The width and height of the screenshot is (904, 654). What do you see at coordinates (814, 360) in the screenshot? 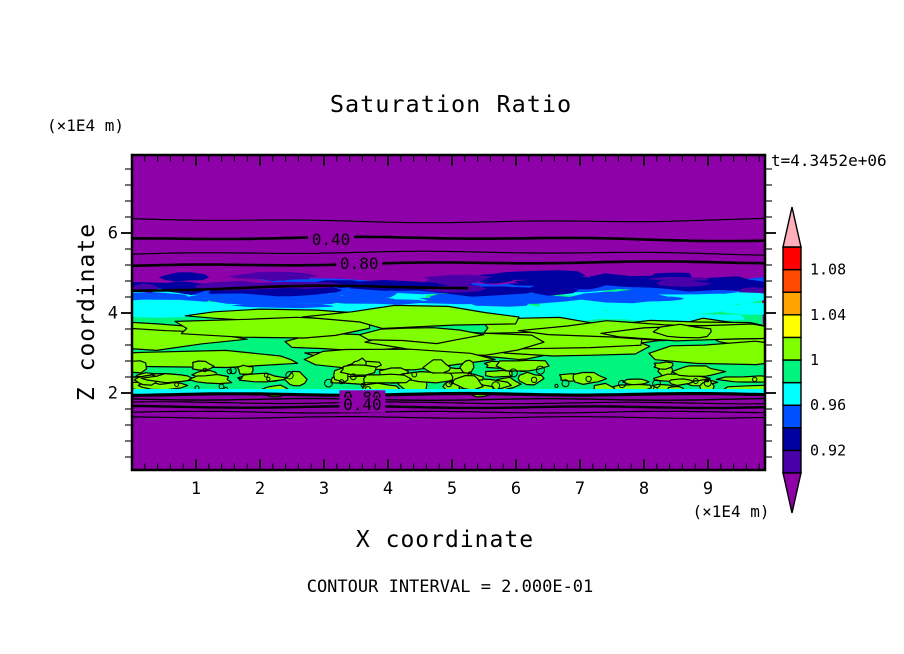
I see `colorbar-label: 1` at bounding box center [814, 360].